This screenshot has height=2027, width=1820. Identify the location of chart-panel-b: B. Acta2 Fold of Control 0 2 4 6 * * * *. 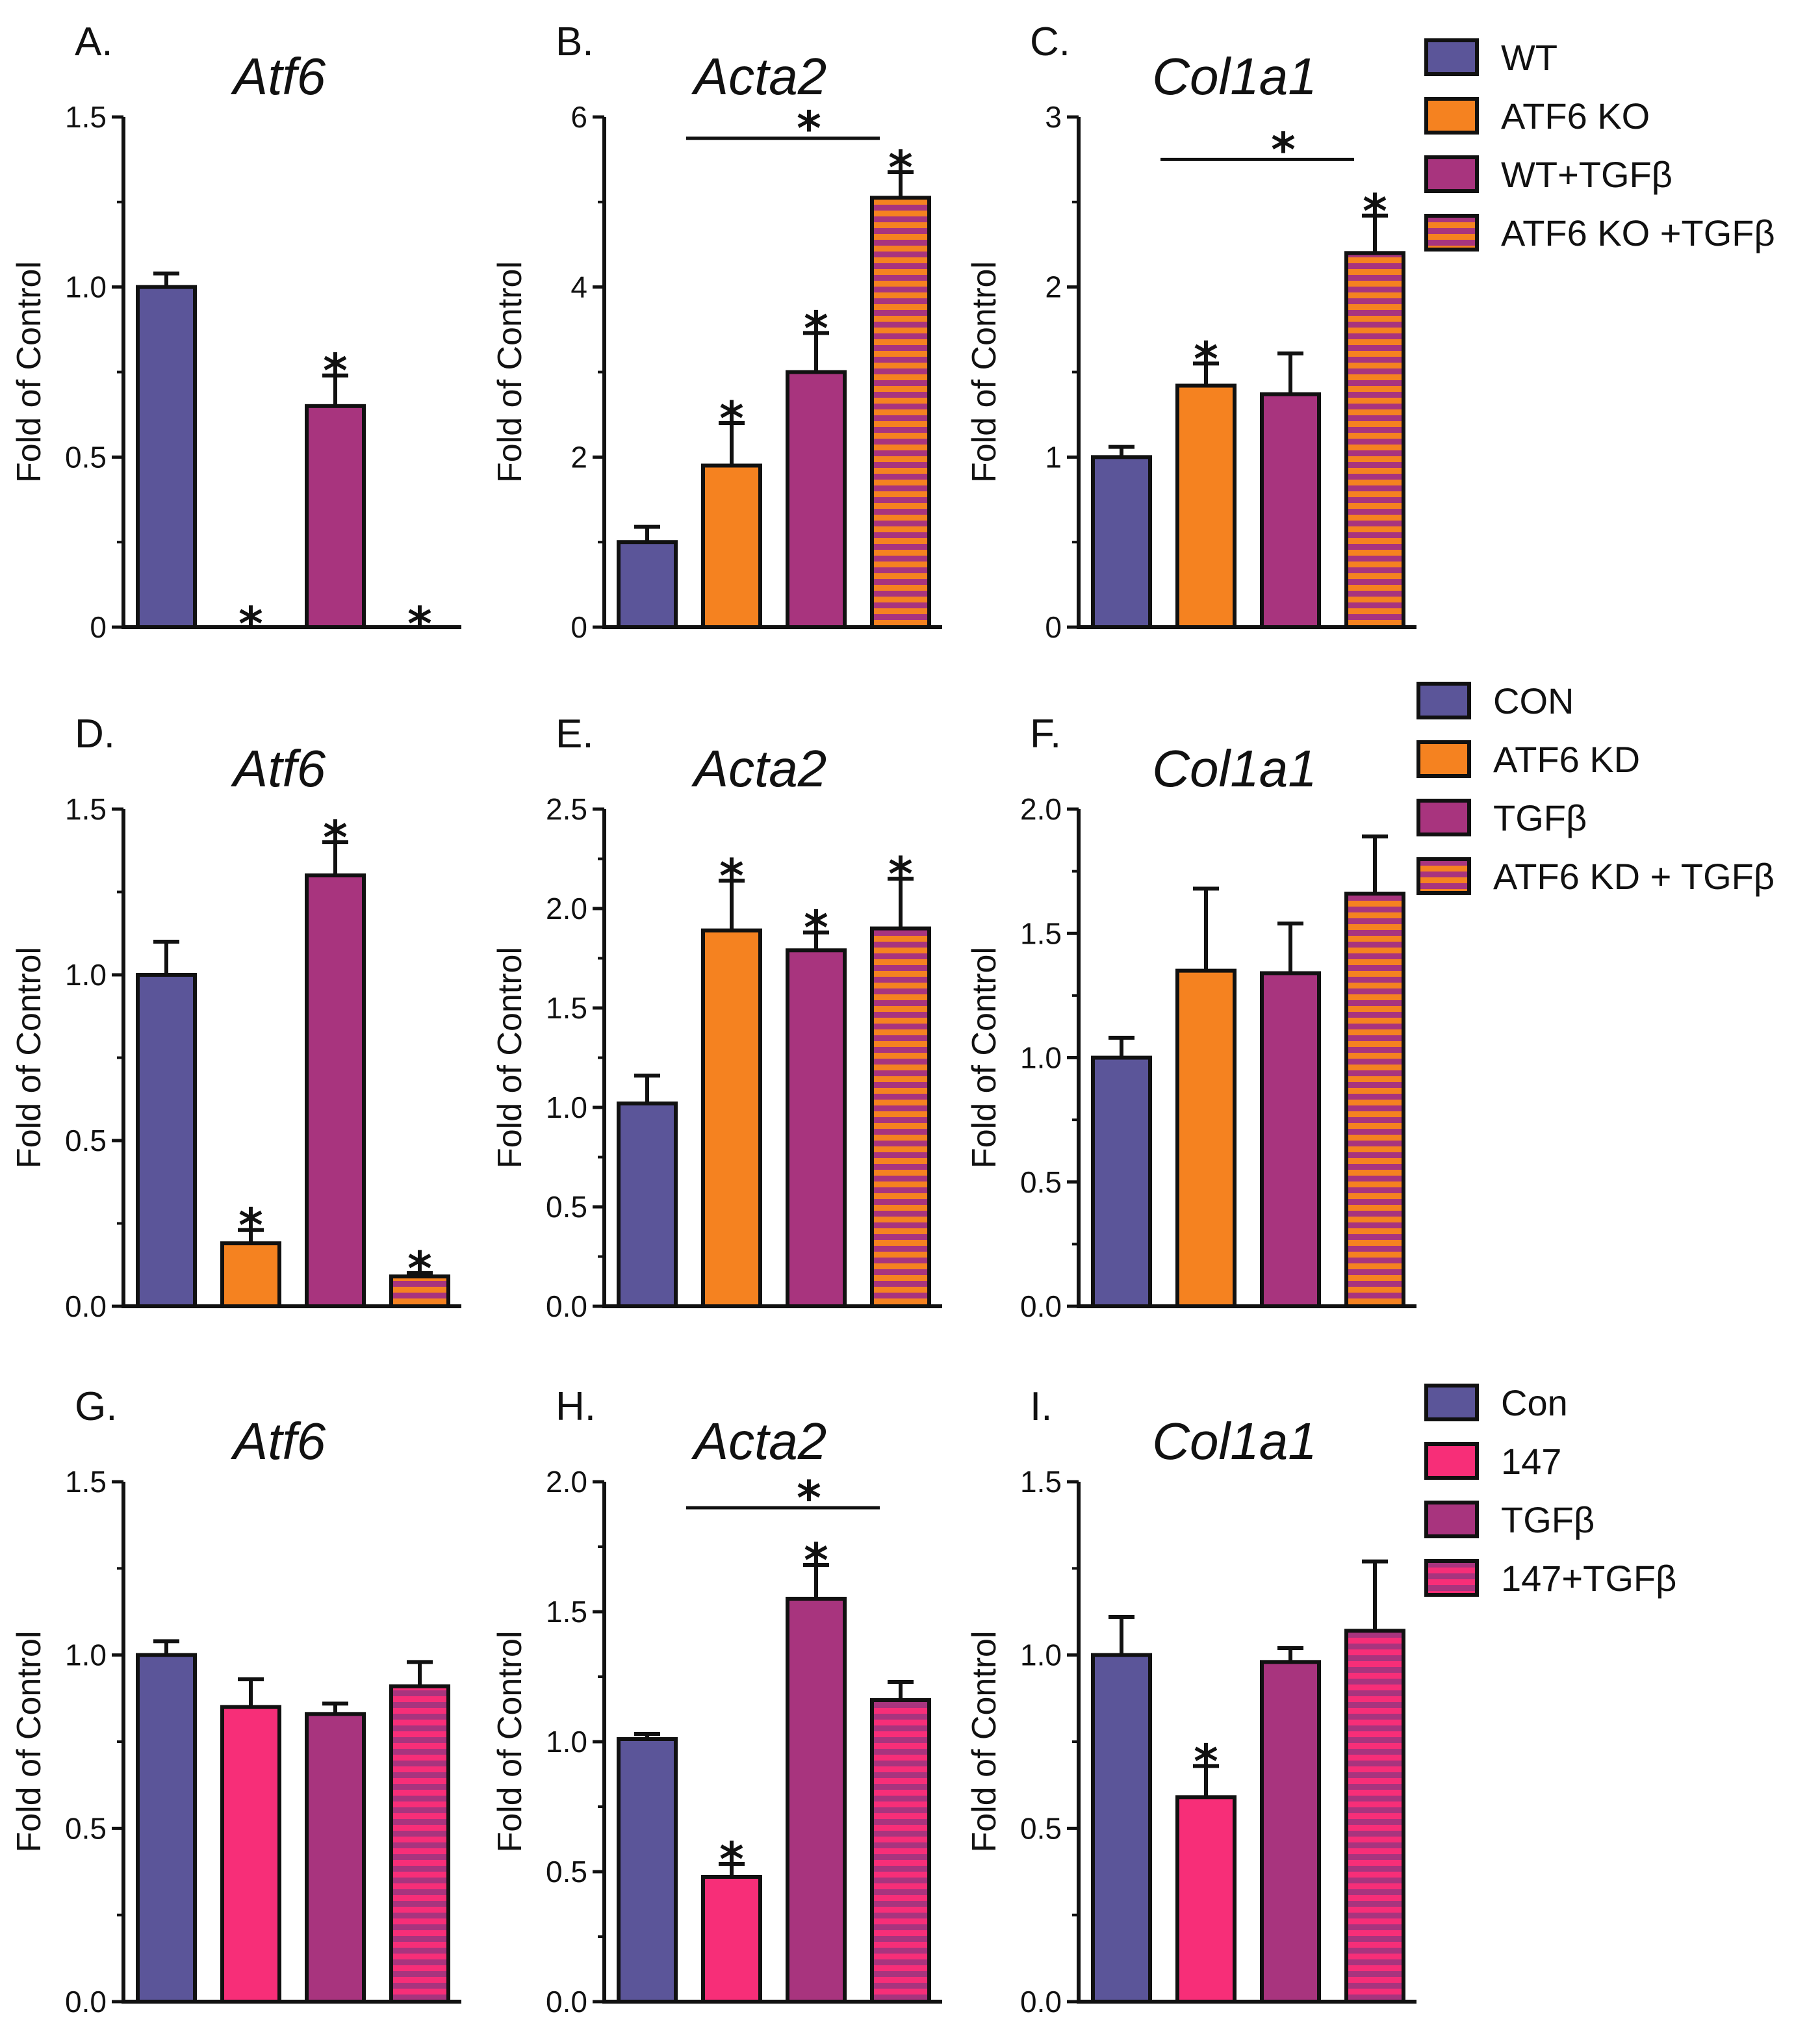
(716, 332).